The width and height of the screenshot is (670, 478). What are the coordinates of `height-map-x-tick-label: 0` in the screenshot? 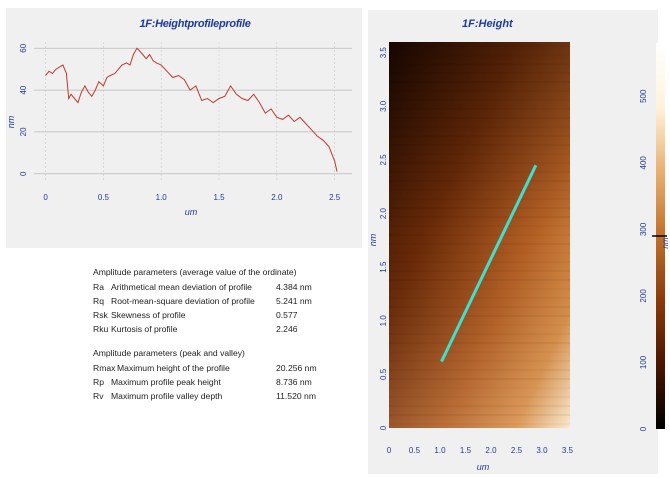 It's located at (389, 450).